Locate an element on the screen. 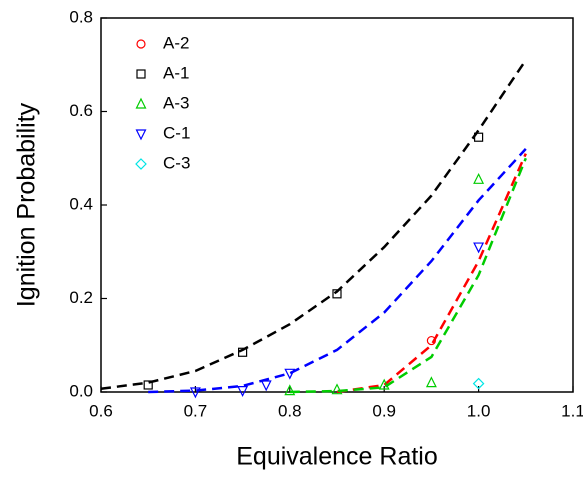  legend-label: A-1 is located at coordinates (176, 72).